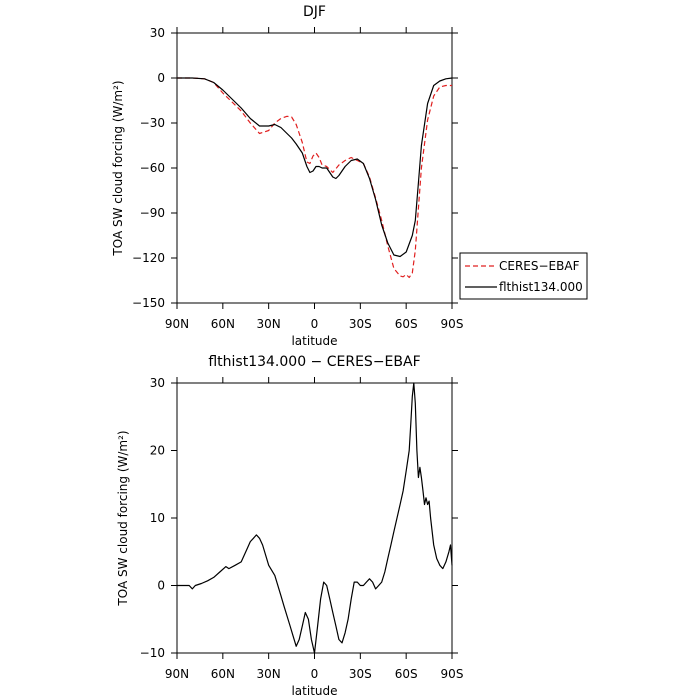 The image size is (700, 700). I want to click on top-y-tick-label: 30, so click(157, 33).